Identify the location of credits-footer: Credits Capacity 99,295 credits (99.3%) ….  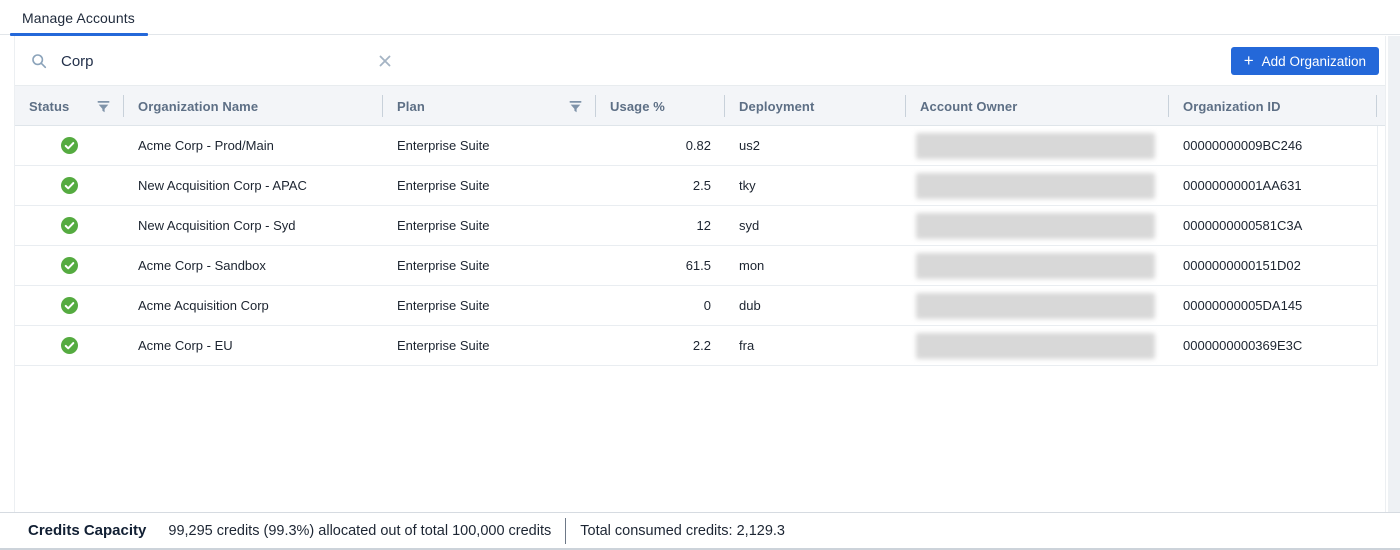
(700, 531).